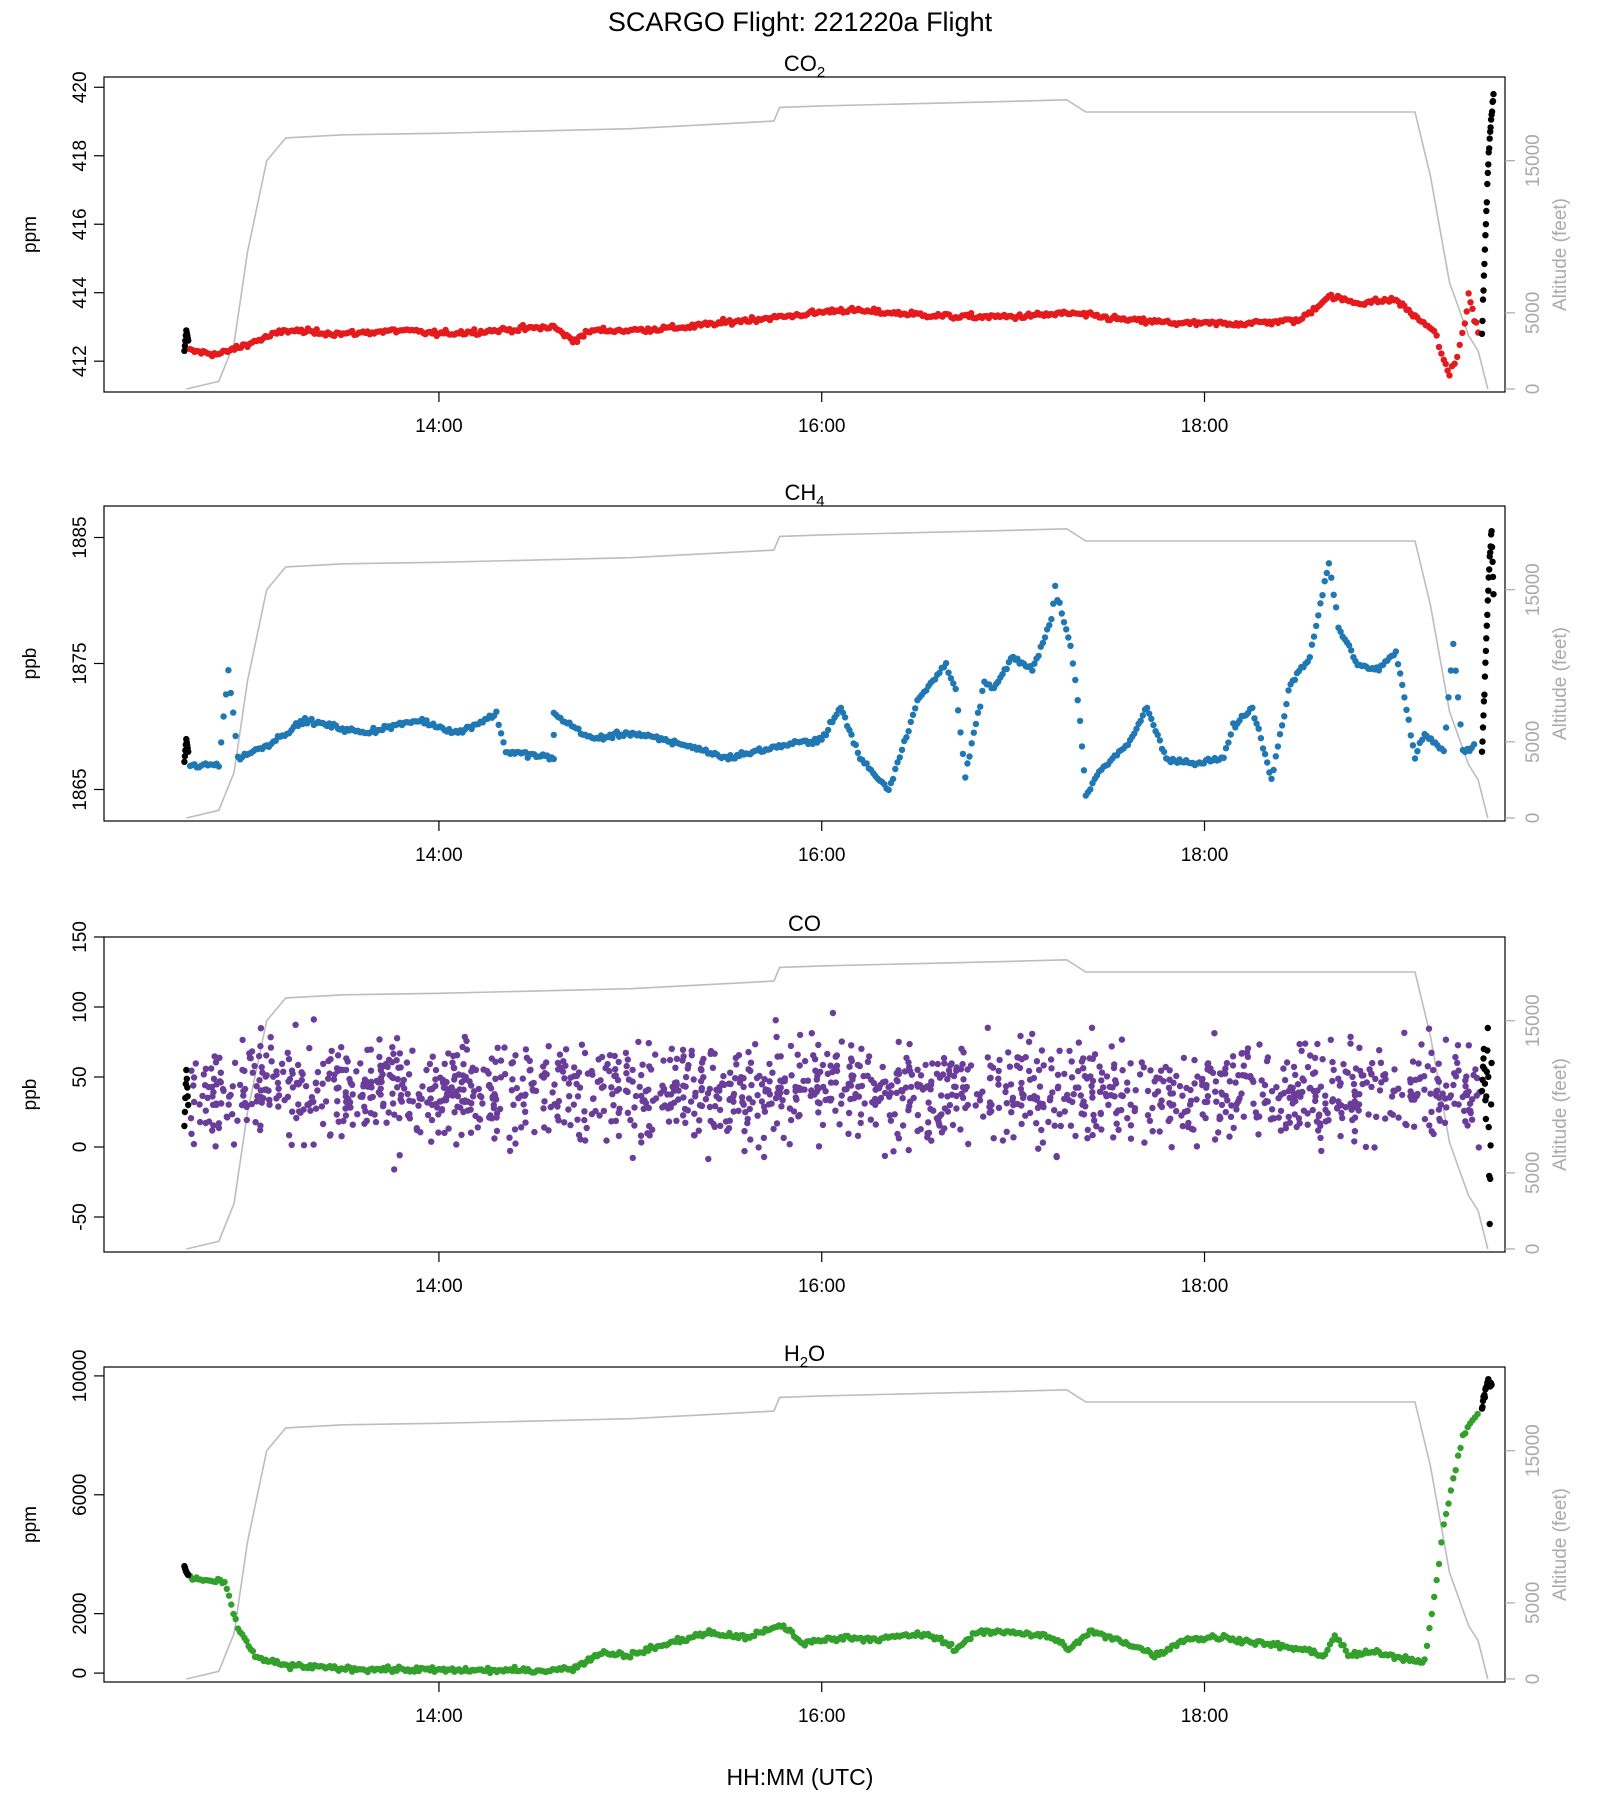 This screenshot has height=1800, width=1600. I want to click on figure-title: SCARGO Flight: 221220a Flight, so click(800, 22).